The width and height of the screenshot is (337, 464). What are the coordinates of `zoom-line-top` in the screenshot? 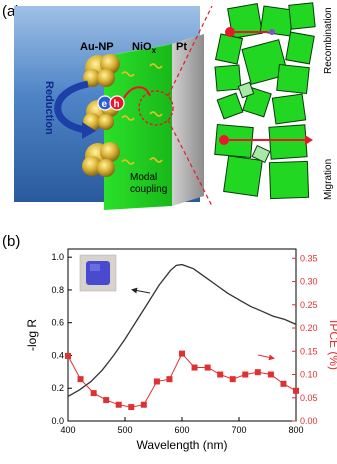 It's located at (190, 51).